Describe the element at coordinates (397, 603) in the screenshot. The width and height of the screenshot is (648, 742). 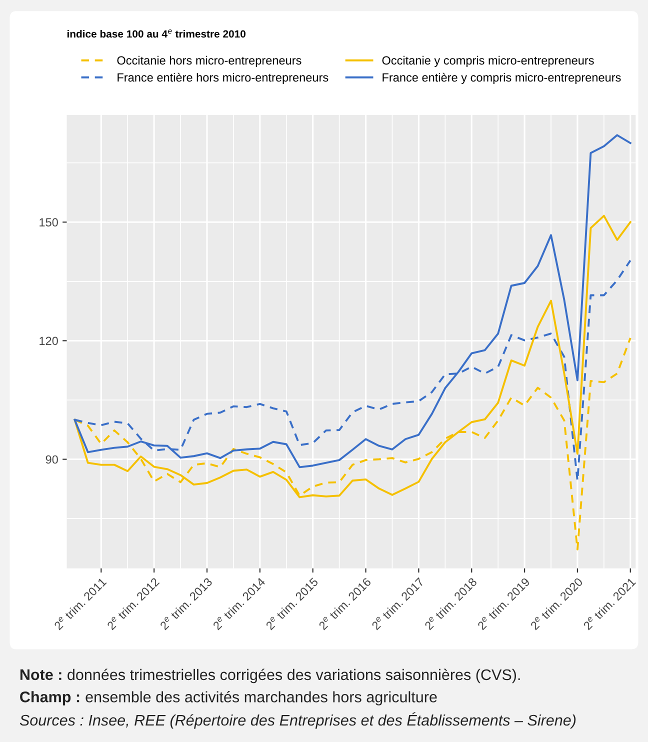
I see `x-tick-label: 2$^{e}$ trim. 2017` at that location.